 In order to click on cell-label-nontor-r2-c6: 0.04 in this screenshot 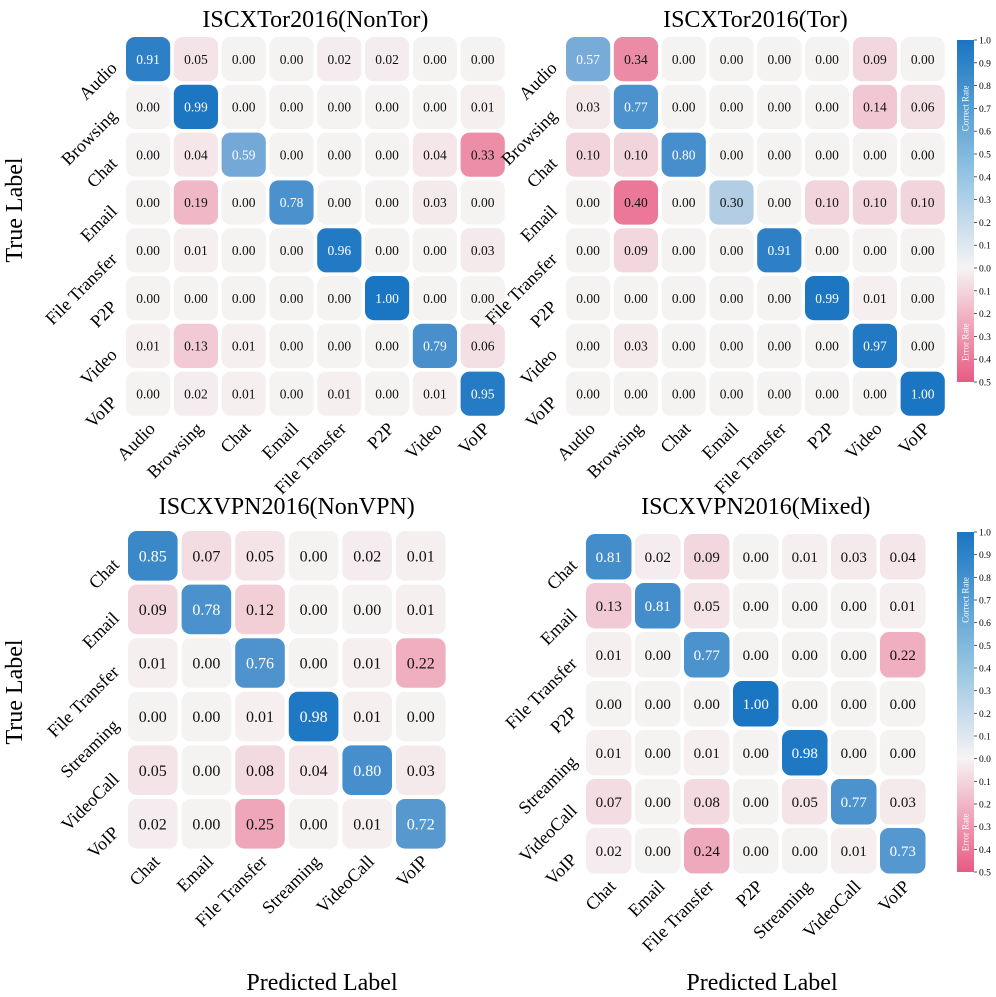, I will do `click(435, 154)`.